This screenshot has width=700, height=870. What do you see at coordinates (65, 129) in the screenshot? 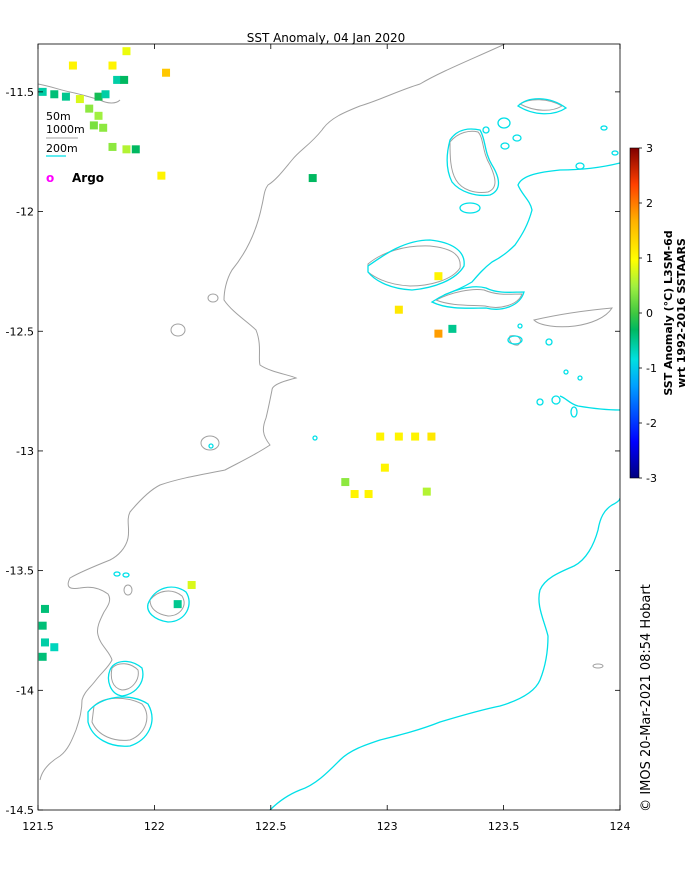
I see `legend-1000m-label: 1000m` at bounding box center [65, 129].